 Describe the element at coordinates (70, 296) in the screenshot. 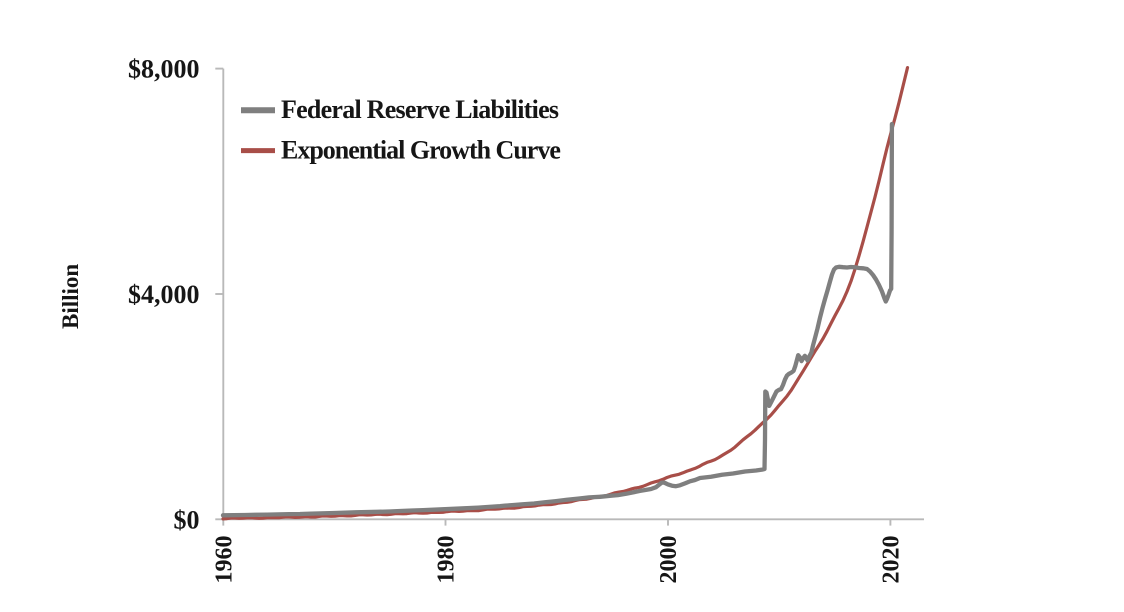

I see `svg-text: Billion` at that location.